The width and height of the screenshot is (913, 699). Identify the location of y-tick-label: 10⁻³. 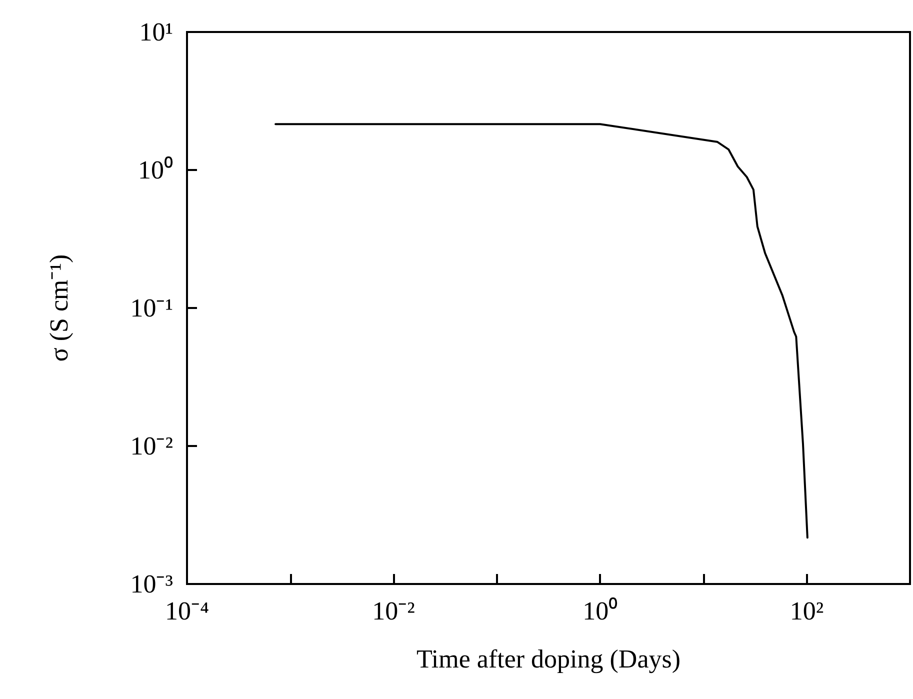
(152, 584).